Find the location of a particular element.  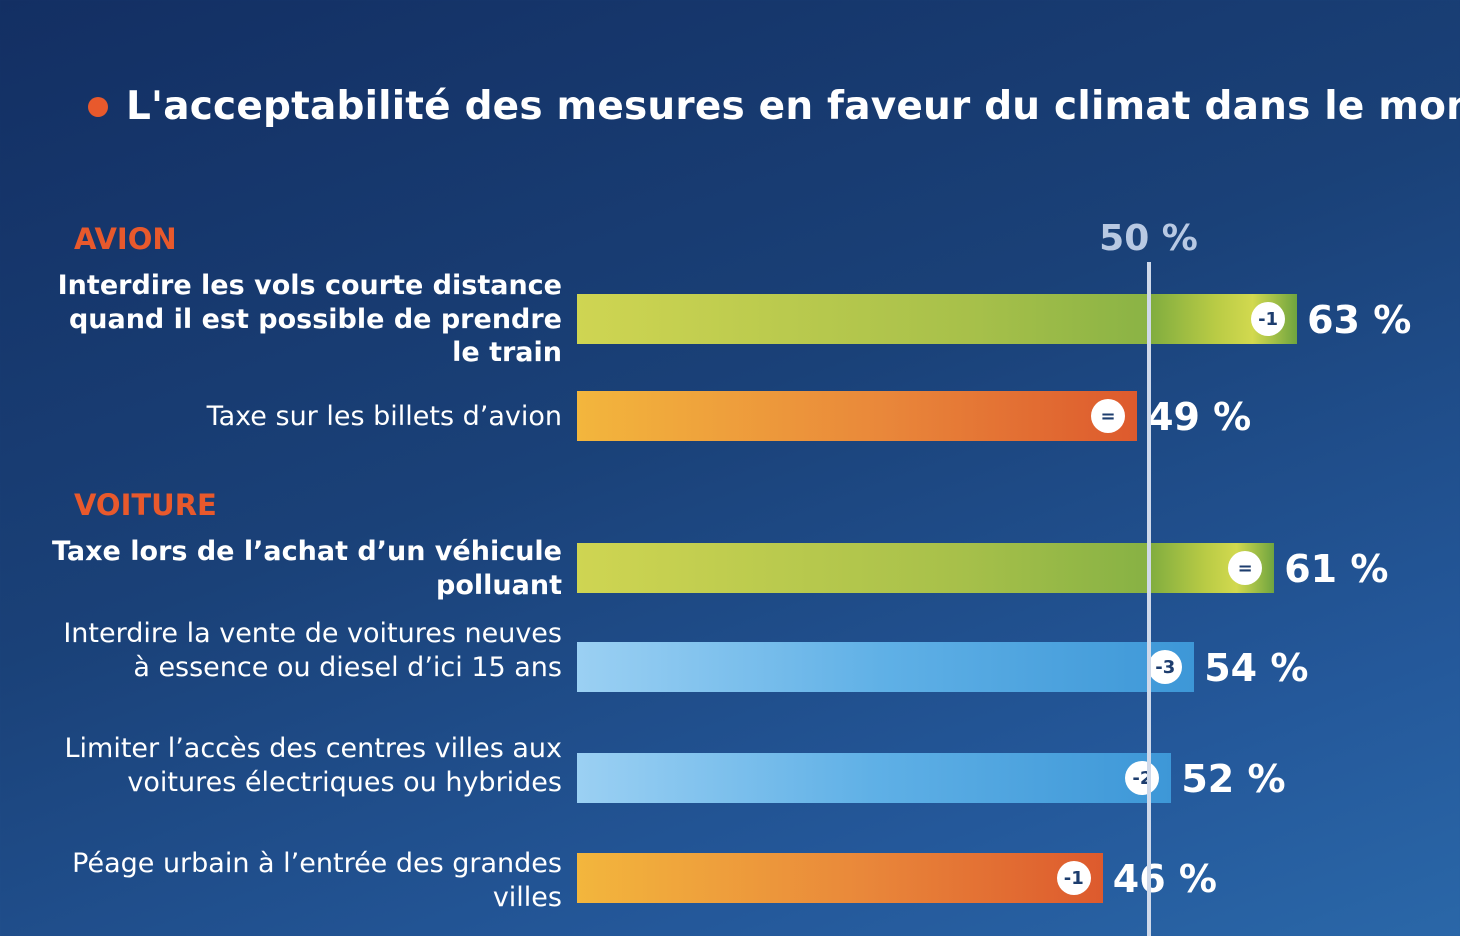

value-label-urban-toll: 46 % is located at coordinates (1164, 879).